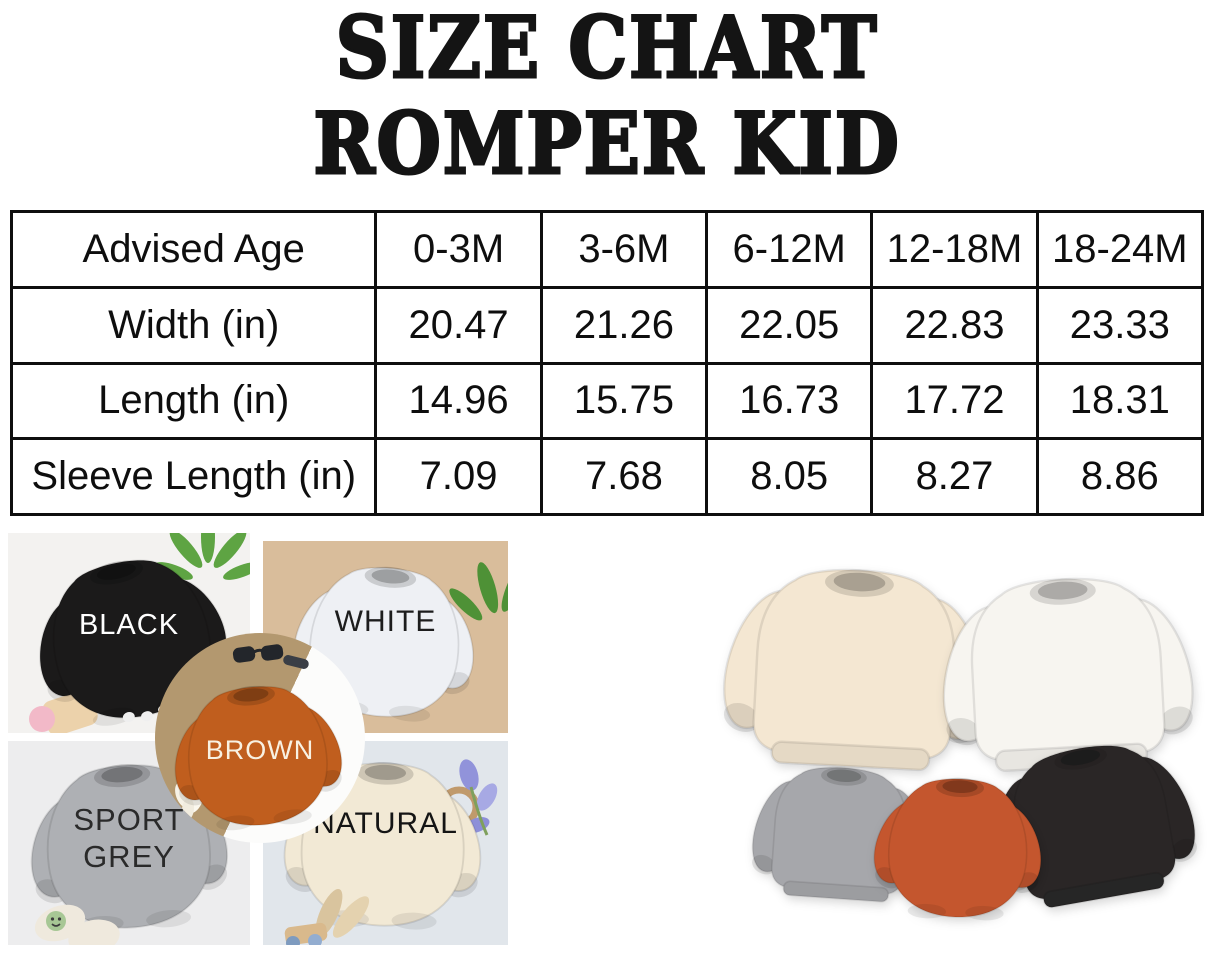  Describe the element at coordinates (458, 401) in the screenshot. I see `value-cell: 14.96` at that location.